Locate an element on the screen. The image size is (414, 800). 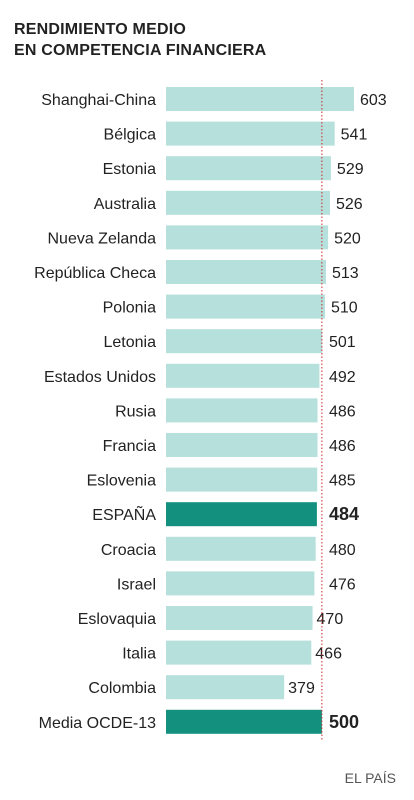
bar-shanghai-china is located at coordinates (260, 99).